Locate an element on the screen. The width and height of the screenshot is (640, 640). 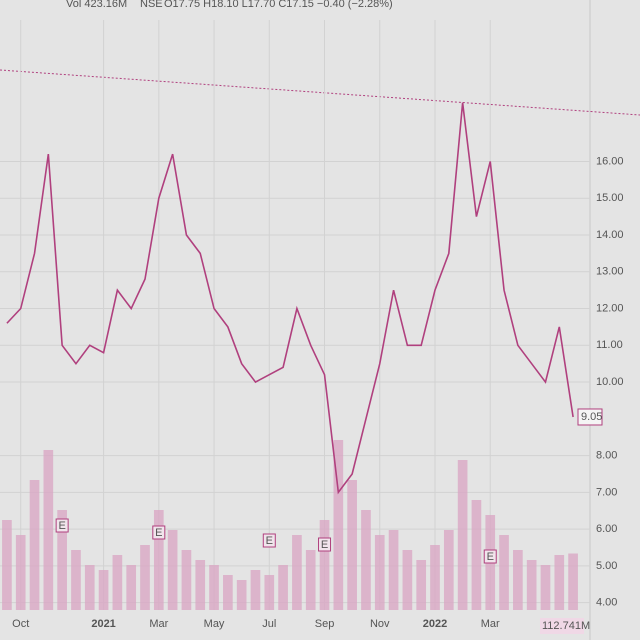
y-tick-label: 7.00 is located at coordinates (606, 492).